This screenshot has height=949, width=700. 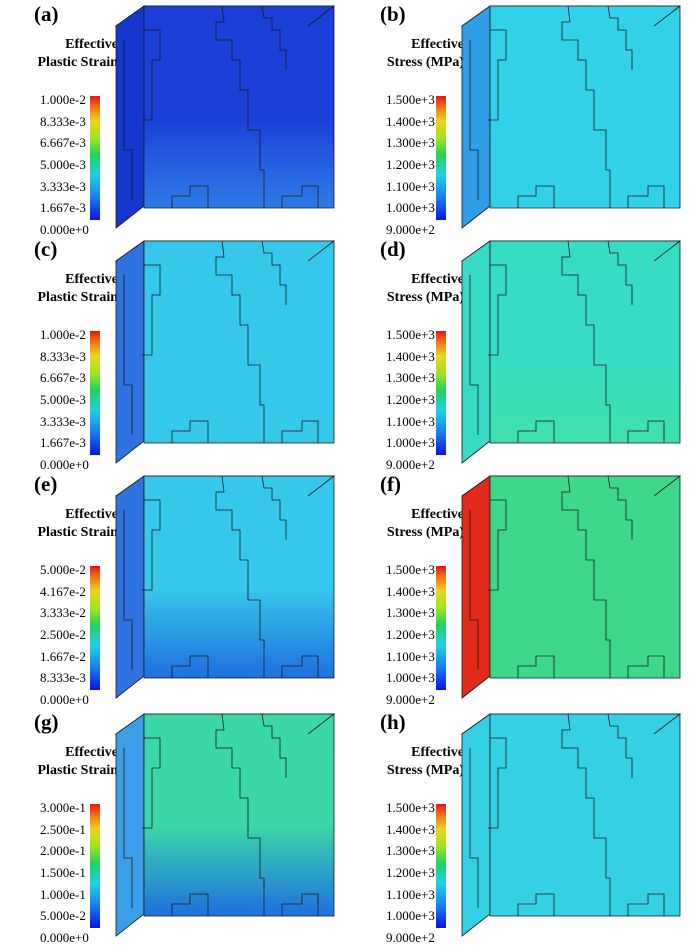 What do you see at coordinates (425, 524) in the screenshot?
I see `legend-title: Effective Stress (MPa)` at bounding box center [425, 524].